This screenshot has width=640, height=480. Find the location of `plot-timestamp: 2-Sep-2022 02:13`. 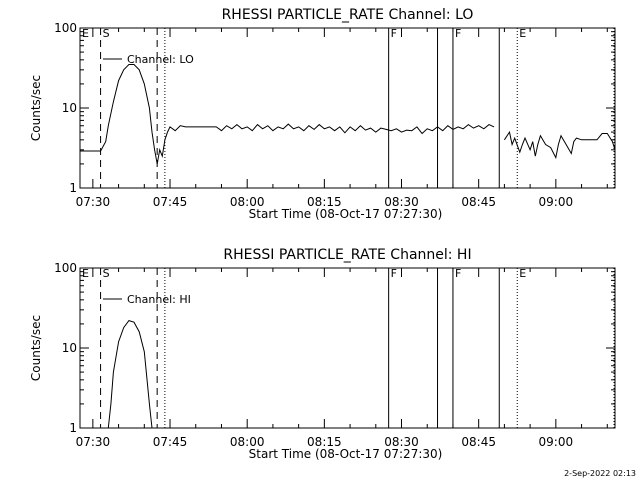

plot-timestamp: 2-Sep-2022 02:13 is located at coordinates (600, 473).